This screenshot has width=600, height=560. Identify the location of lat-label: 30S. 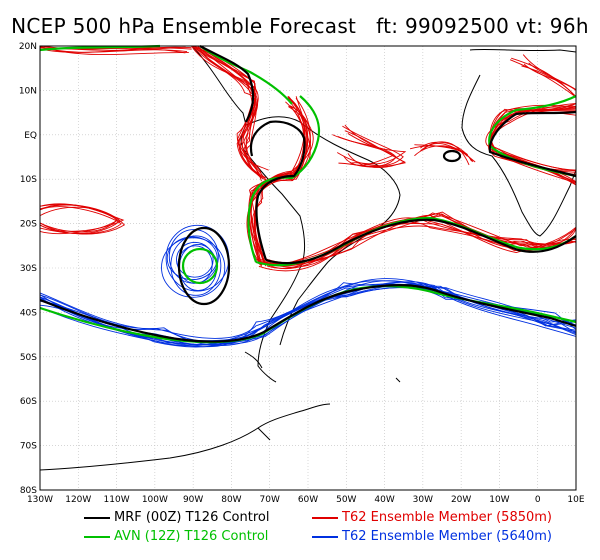
(28, 269).